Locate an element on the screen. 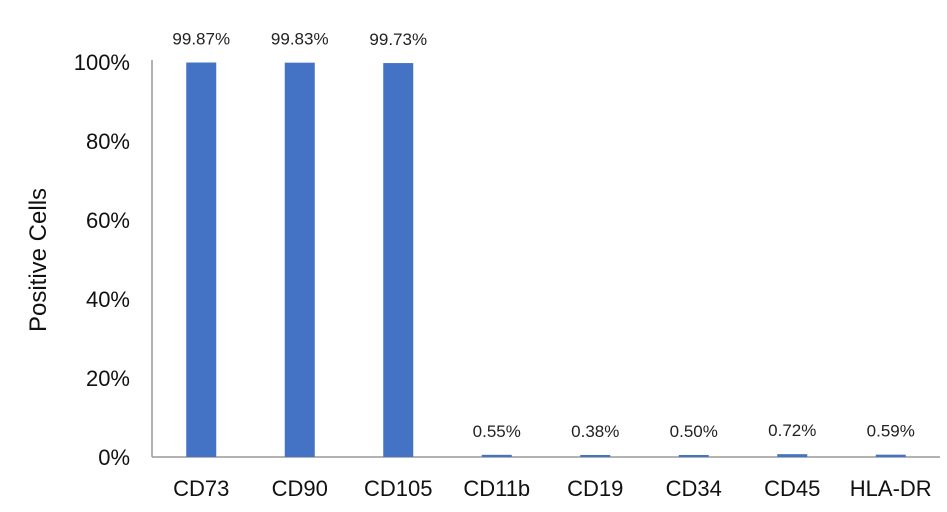 The image size is (947, 512). x-tick-label: HLA-DR is located at coordinates (891, 488).